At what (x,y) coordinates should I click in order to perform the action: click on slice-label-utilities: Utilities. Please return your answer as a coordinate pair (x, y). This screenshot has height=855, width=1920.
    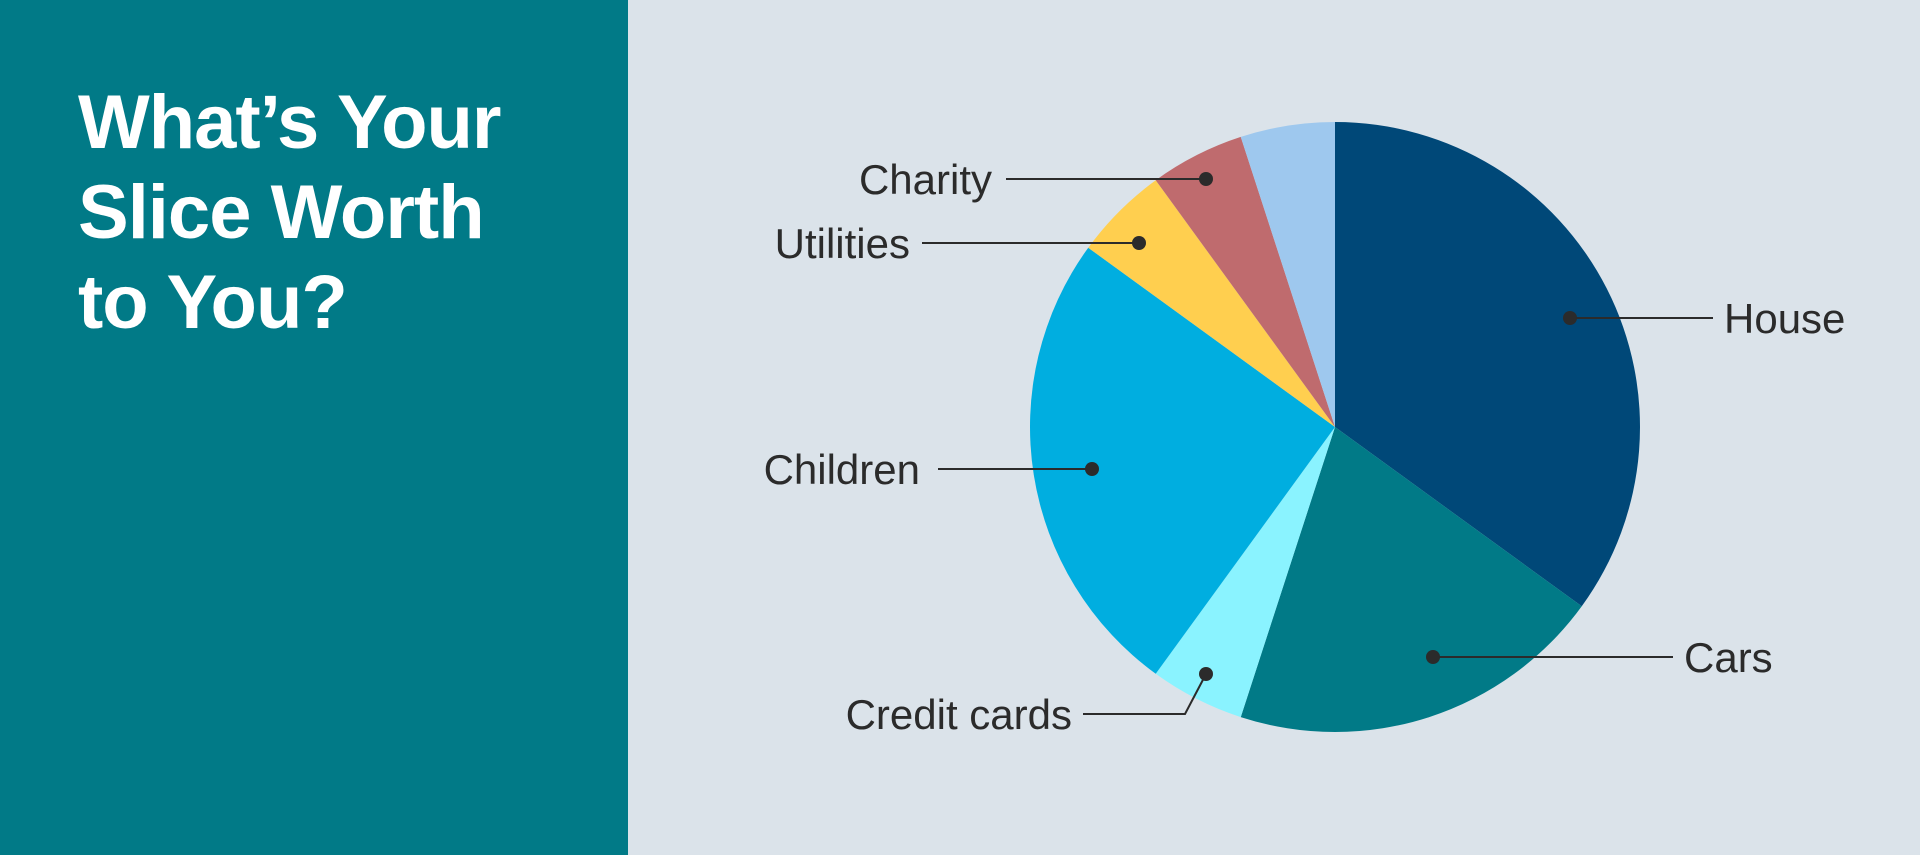
    Looking at the image, I should click on (842, 243).